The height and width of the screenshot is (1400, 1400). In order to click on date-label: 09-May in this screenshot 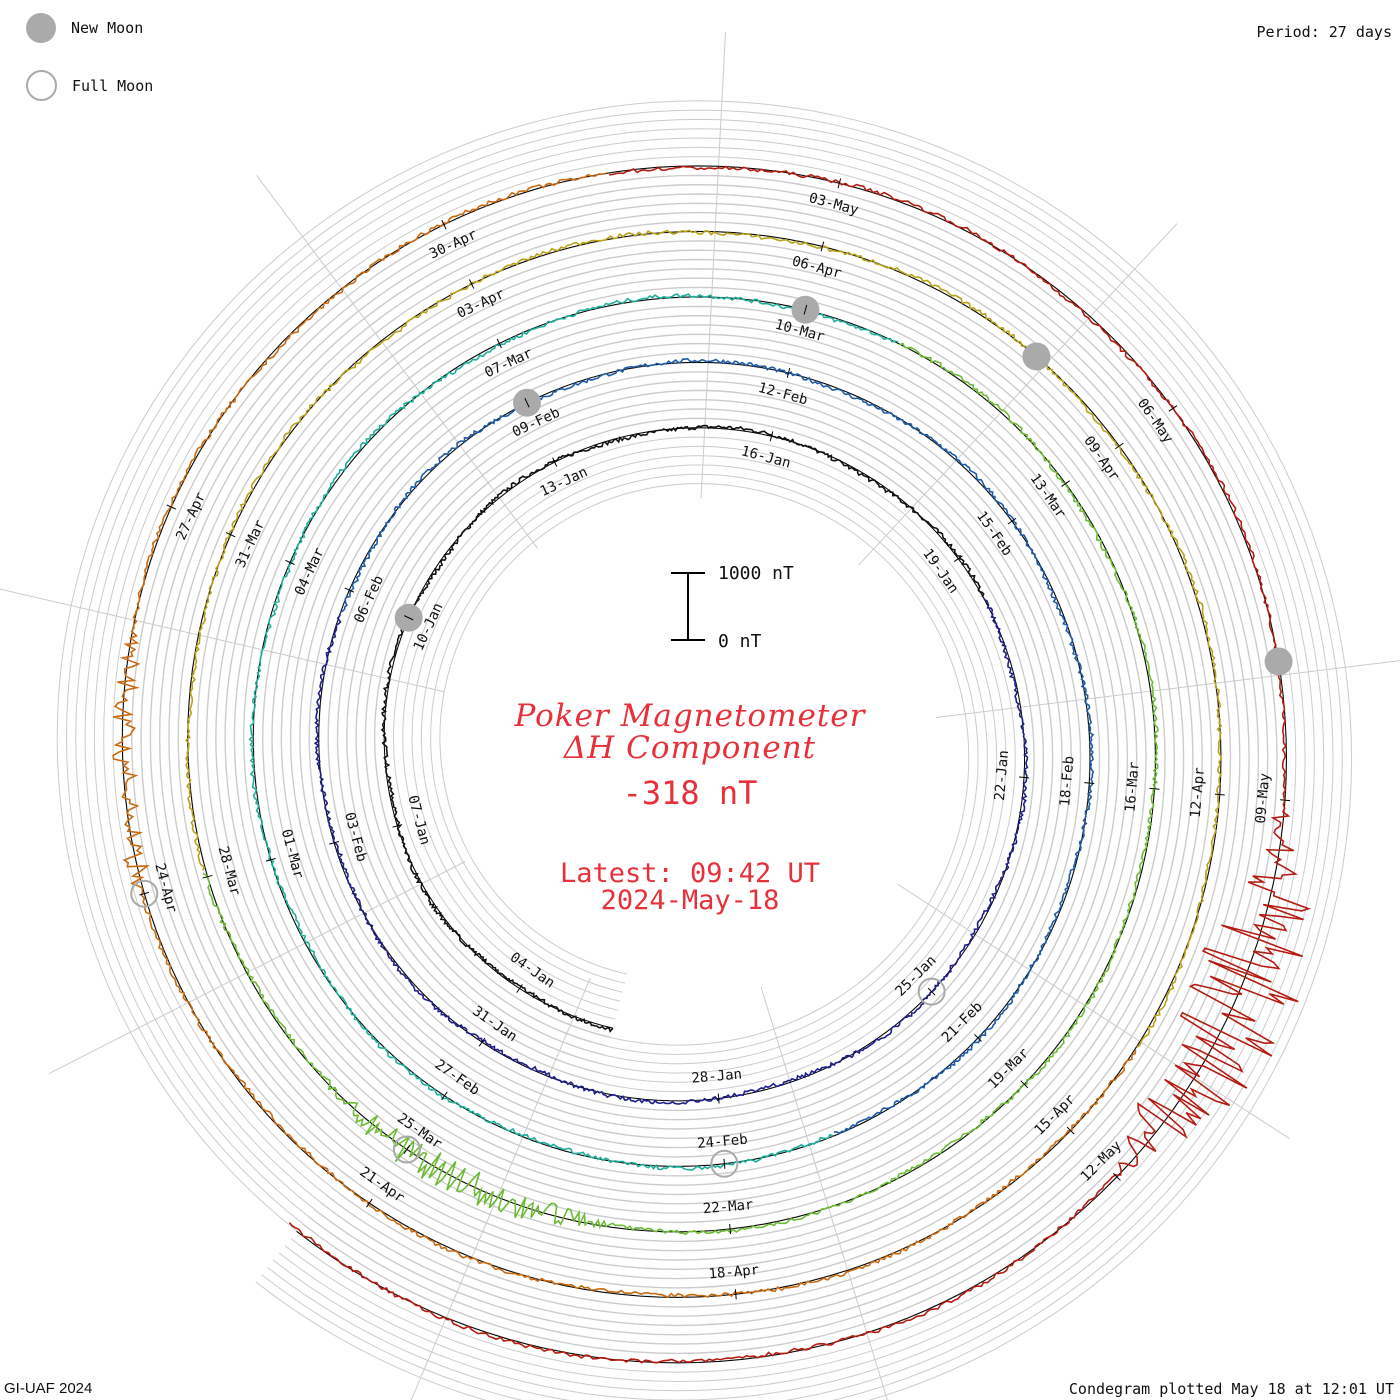, I will do `click(1263, 798)`.